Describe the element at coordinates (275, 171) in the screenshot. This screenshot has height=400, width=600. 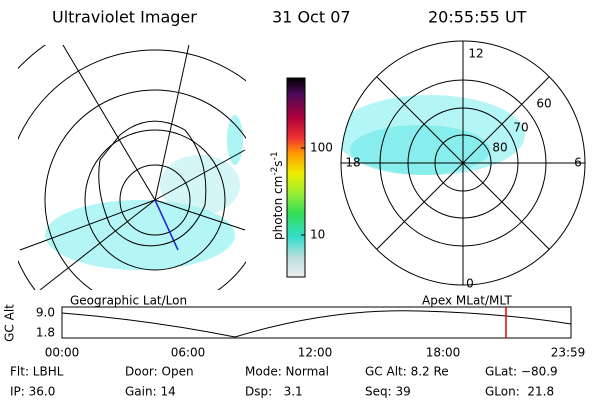
I see `label-part: -2` at that location.